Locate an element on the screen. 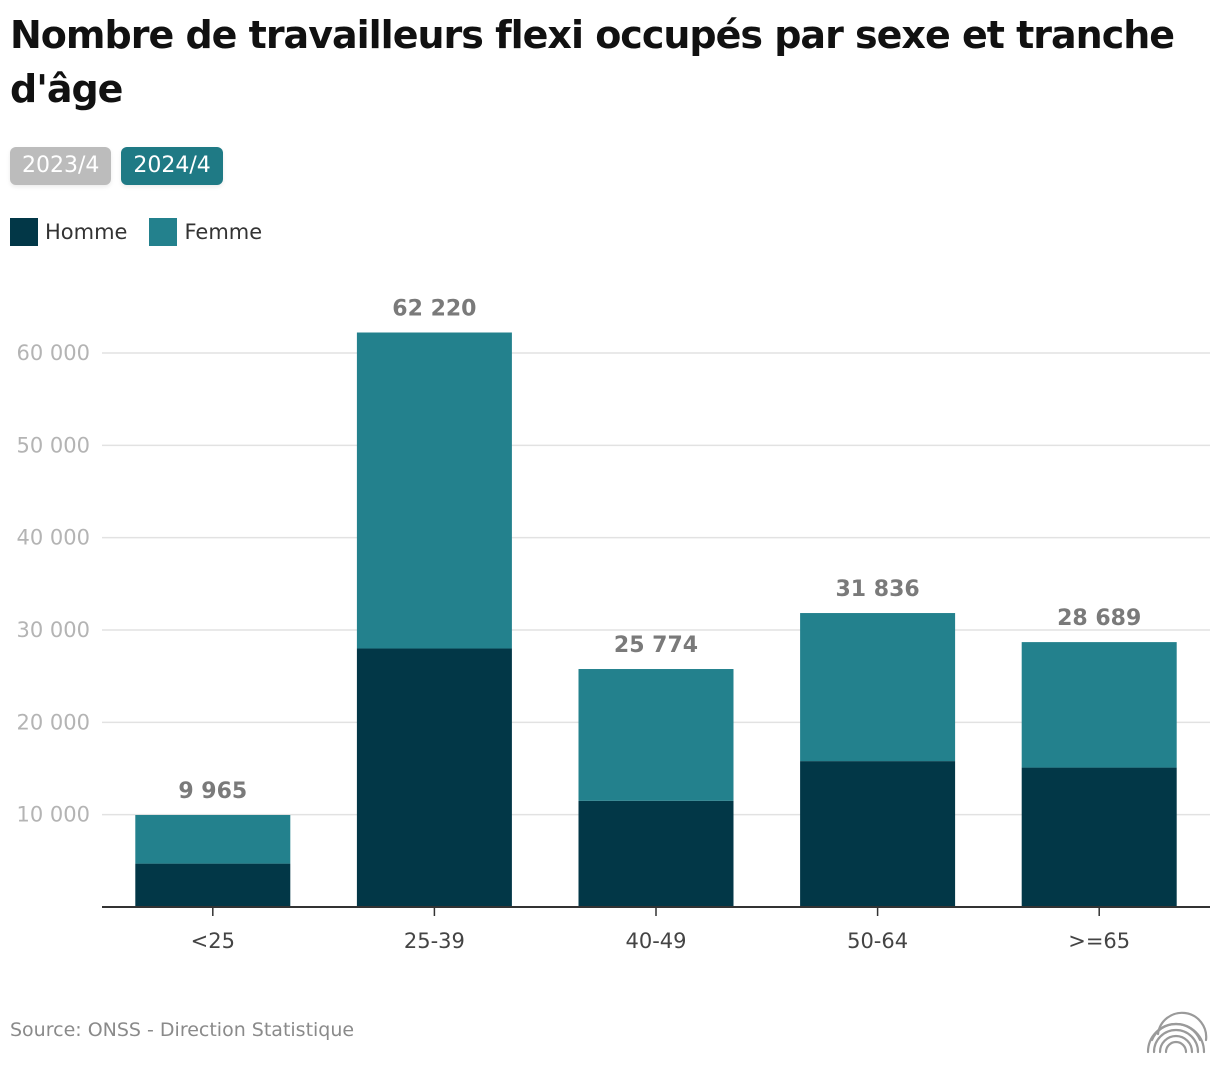  total-label: 25 774 is located at coordinates (656, 645).